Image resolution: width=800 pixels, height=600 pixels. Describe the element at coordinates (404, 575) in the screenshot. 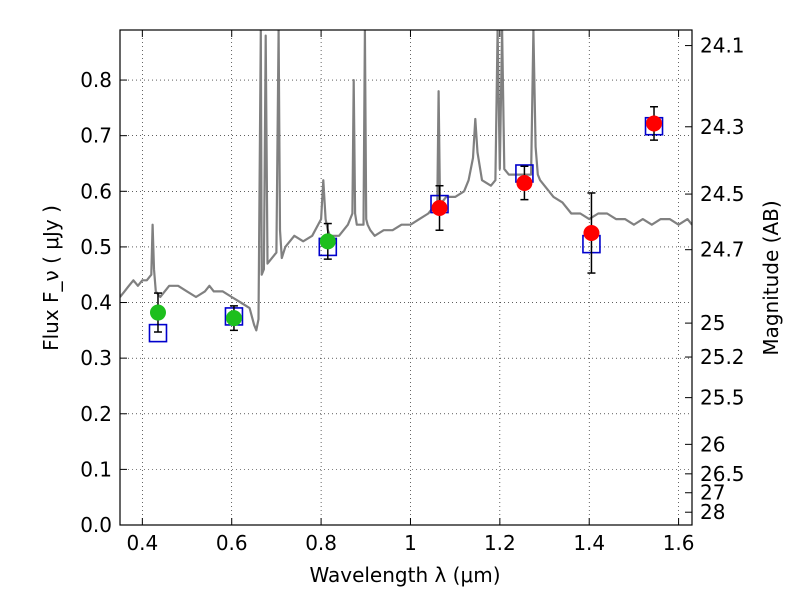

I see `x-axis-title: Wavelength λ (μm)` at that location.